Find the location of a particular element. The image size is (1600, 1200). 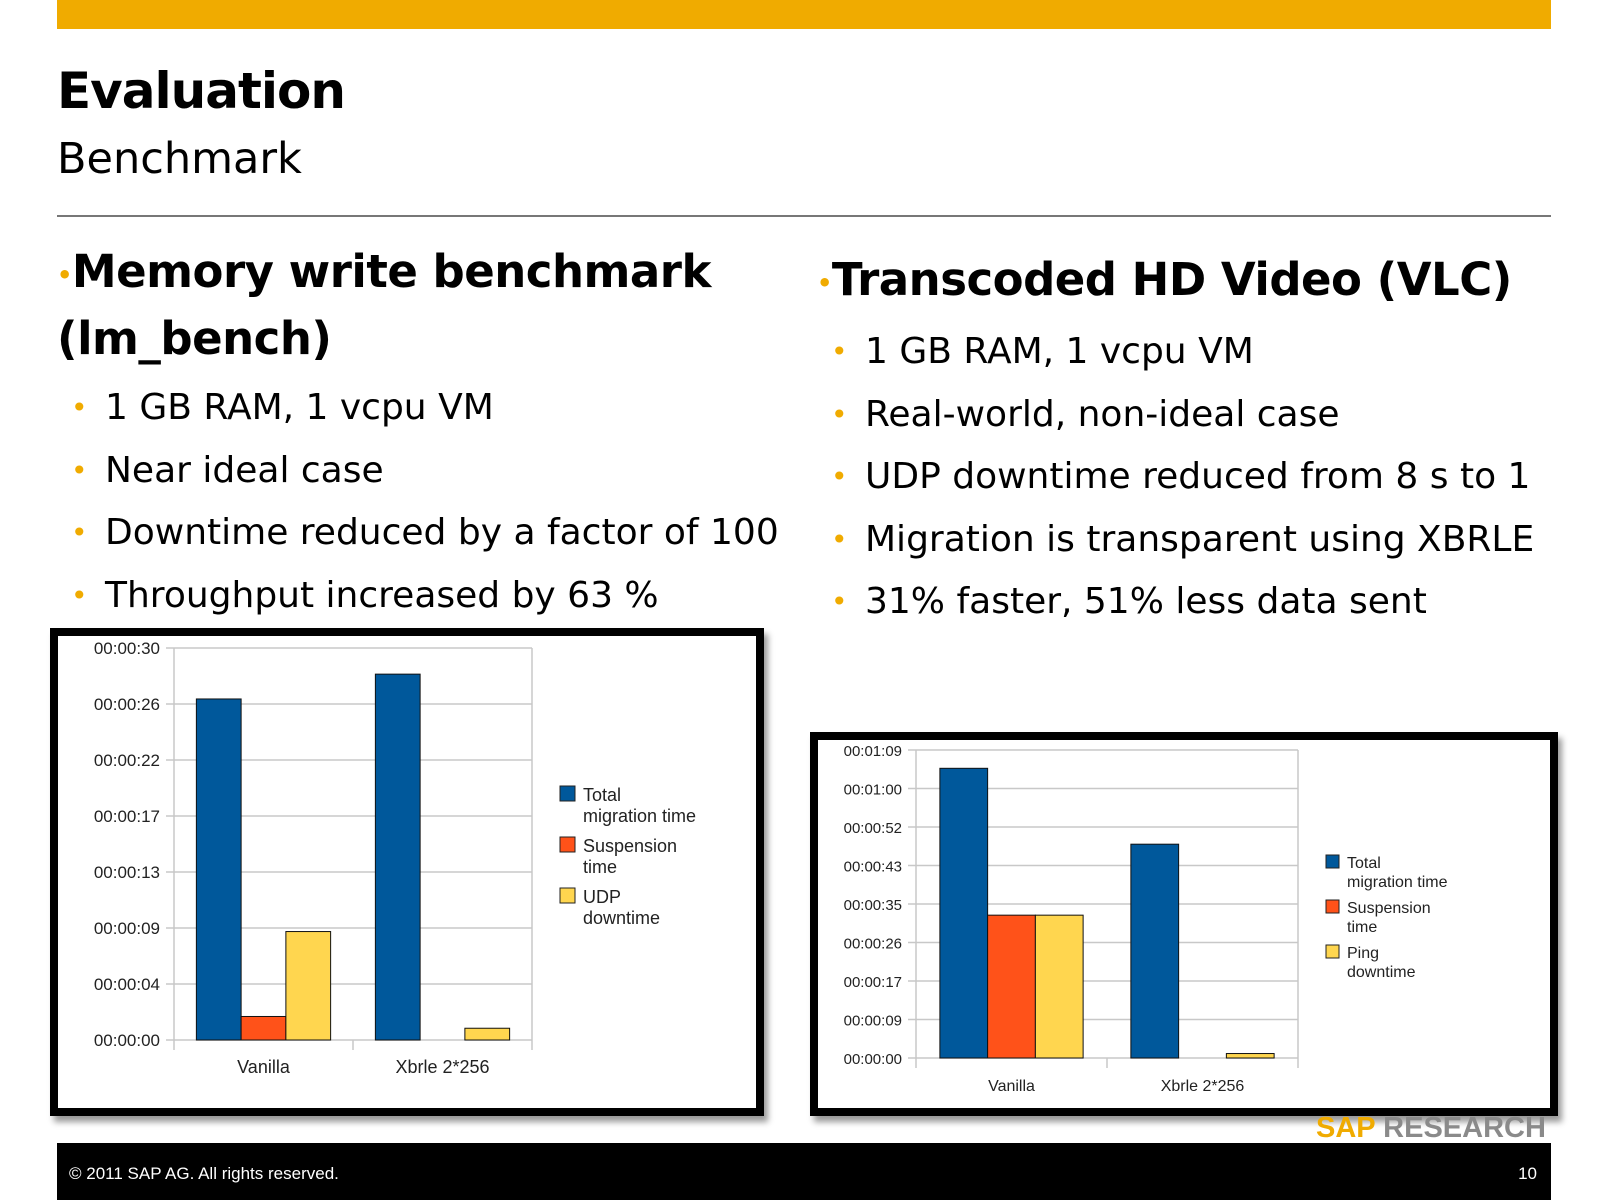

logo-sap: SAP is located at coordinates (1346, 1128).